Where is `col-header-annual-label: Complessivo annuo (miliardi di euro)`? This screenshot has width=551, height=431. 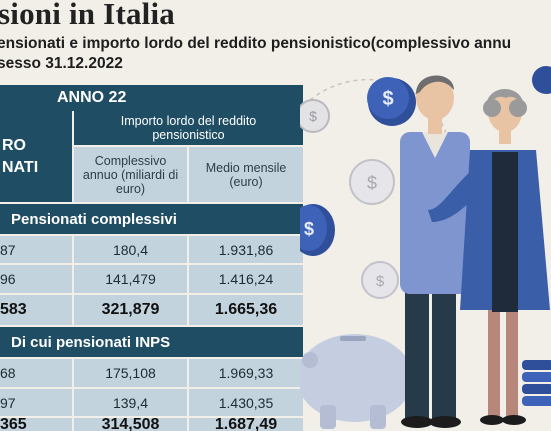
col-header-annual-label: Complessivo annuo (miliardi di euro) is located at coordinates (130, 174).